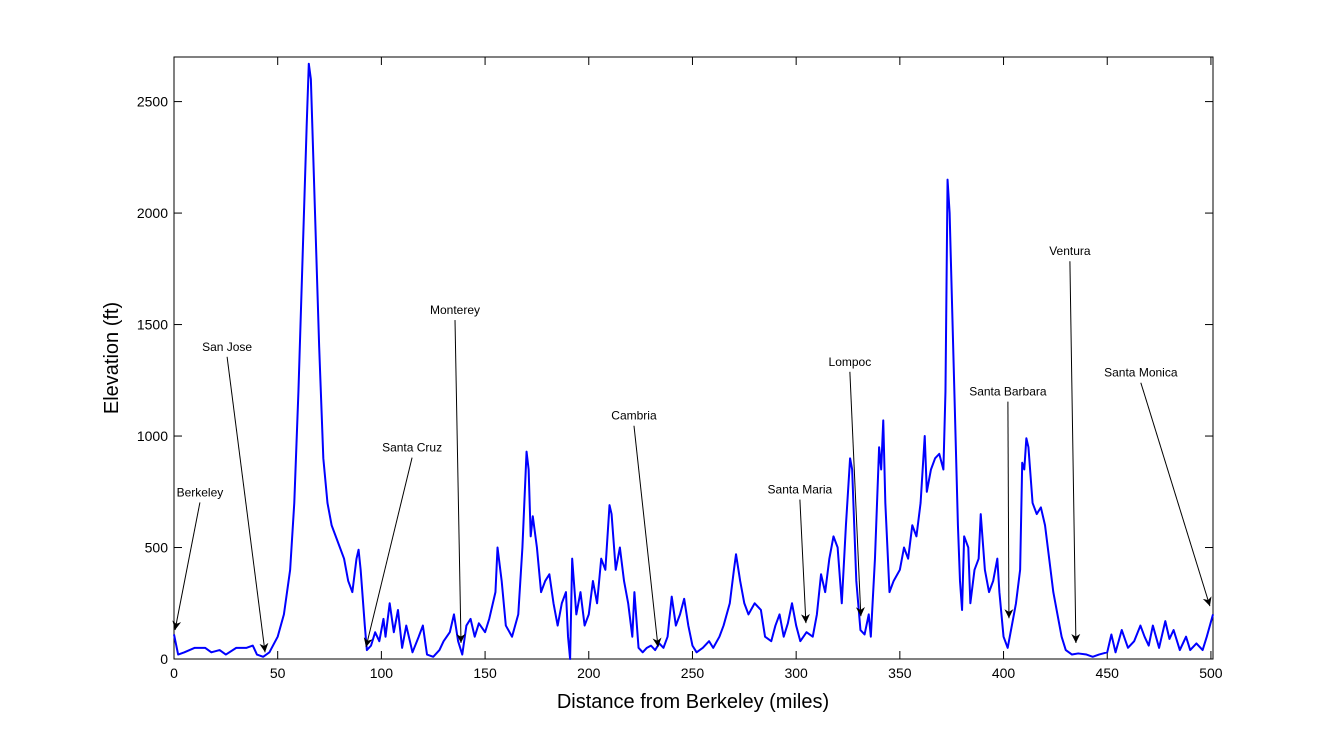  Describe the element at coordinates (634, 416) in the screenshot. I see `annotation-label: Cambria` at that location.